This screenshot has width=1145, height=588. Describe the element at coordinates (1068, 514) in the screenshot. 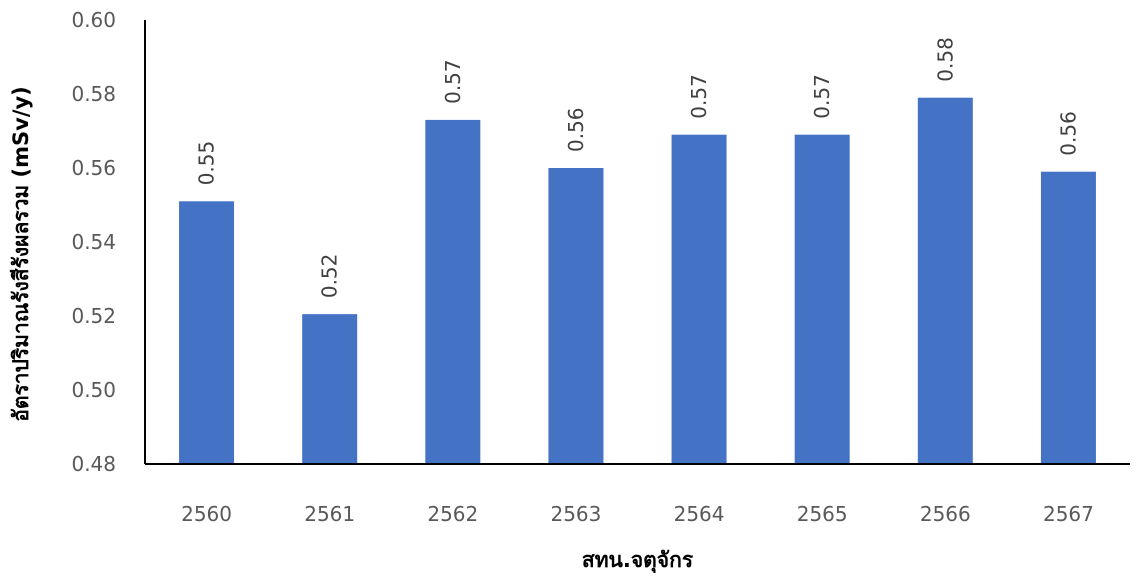

I see `x-tick-label: 2567` at that location.